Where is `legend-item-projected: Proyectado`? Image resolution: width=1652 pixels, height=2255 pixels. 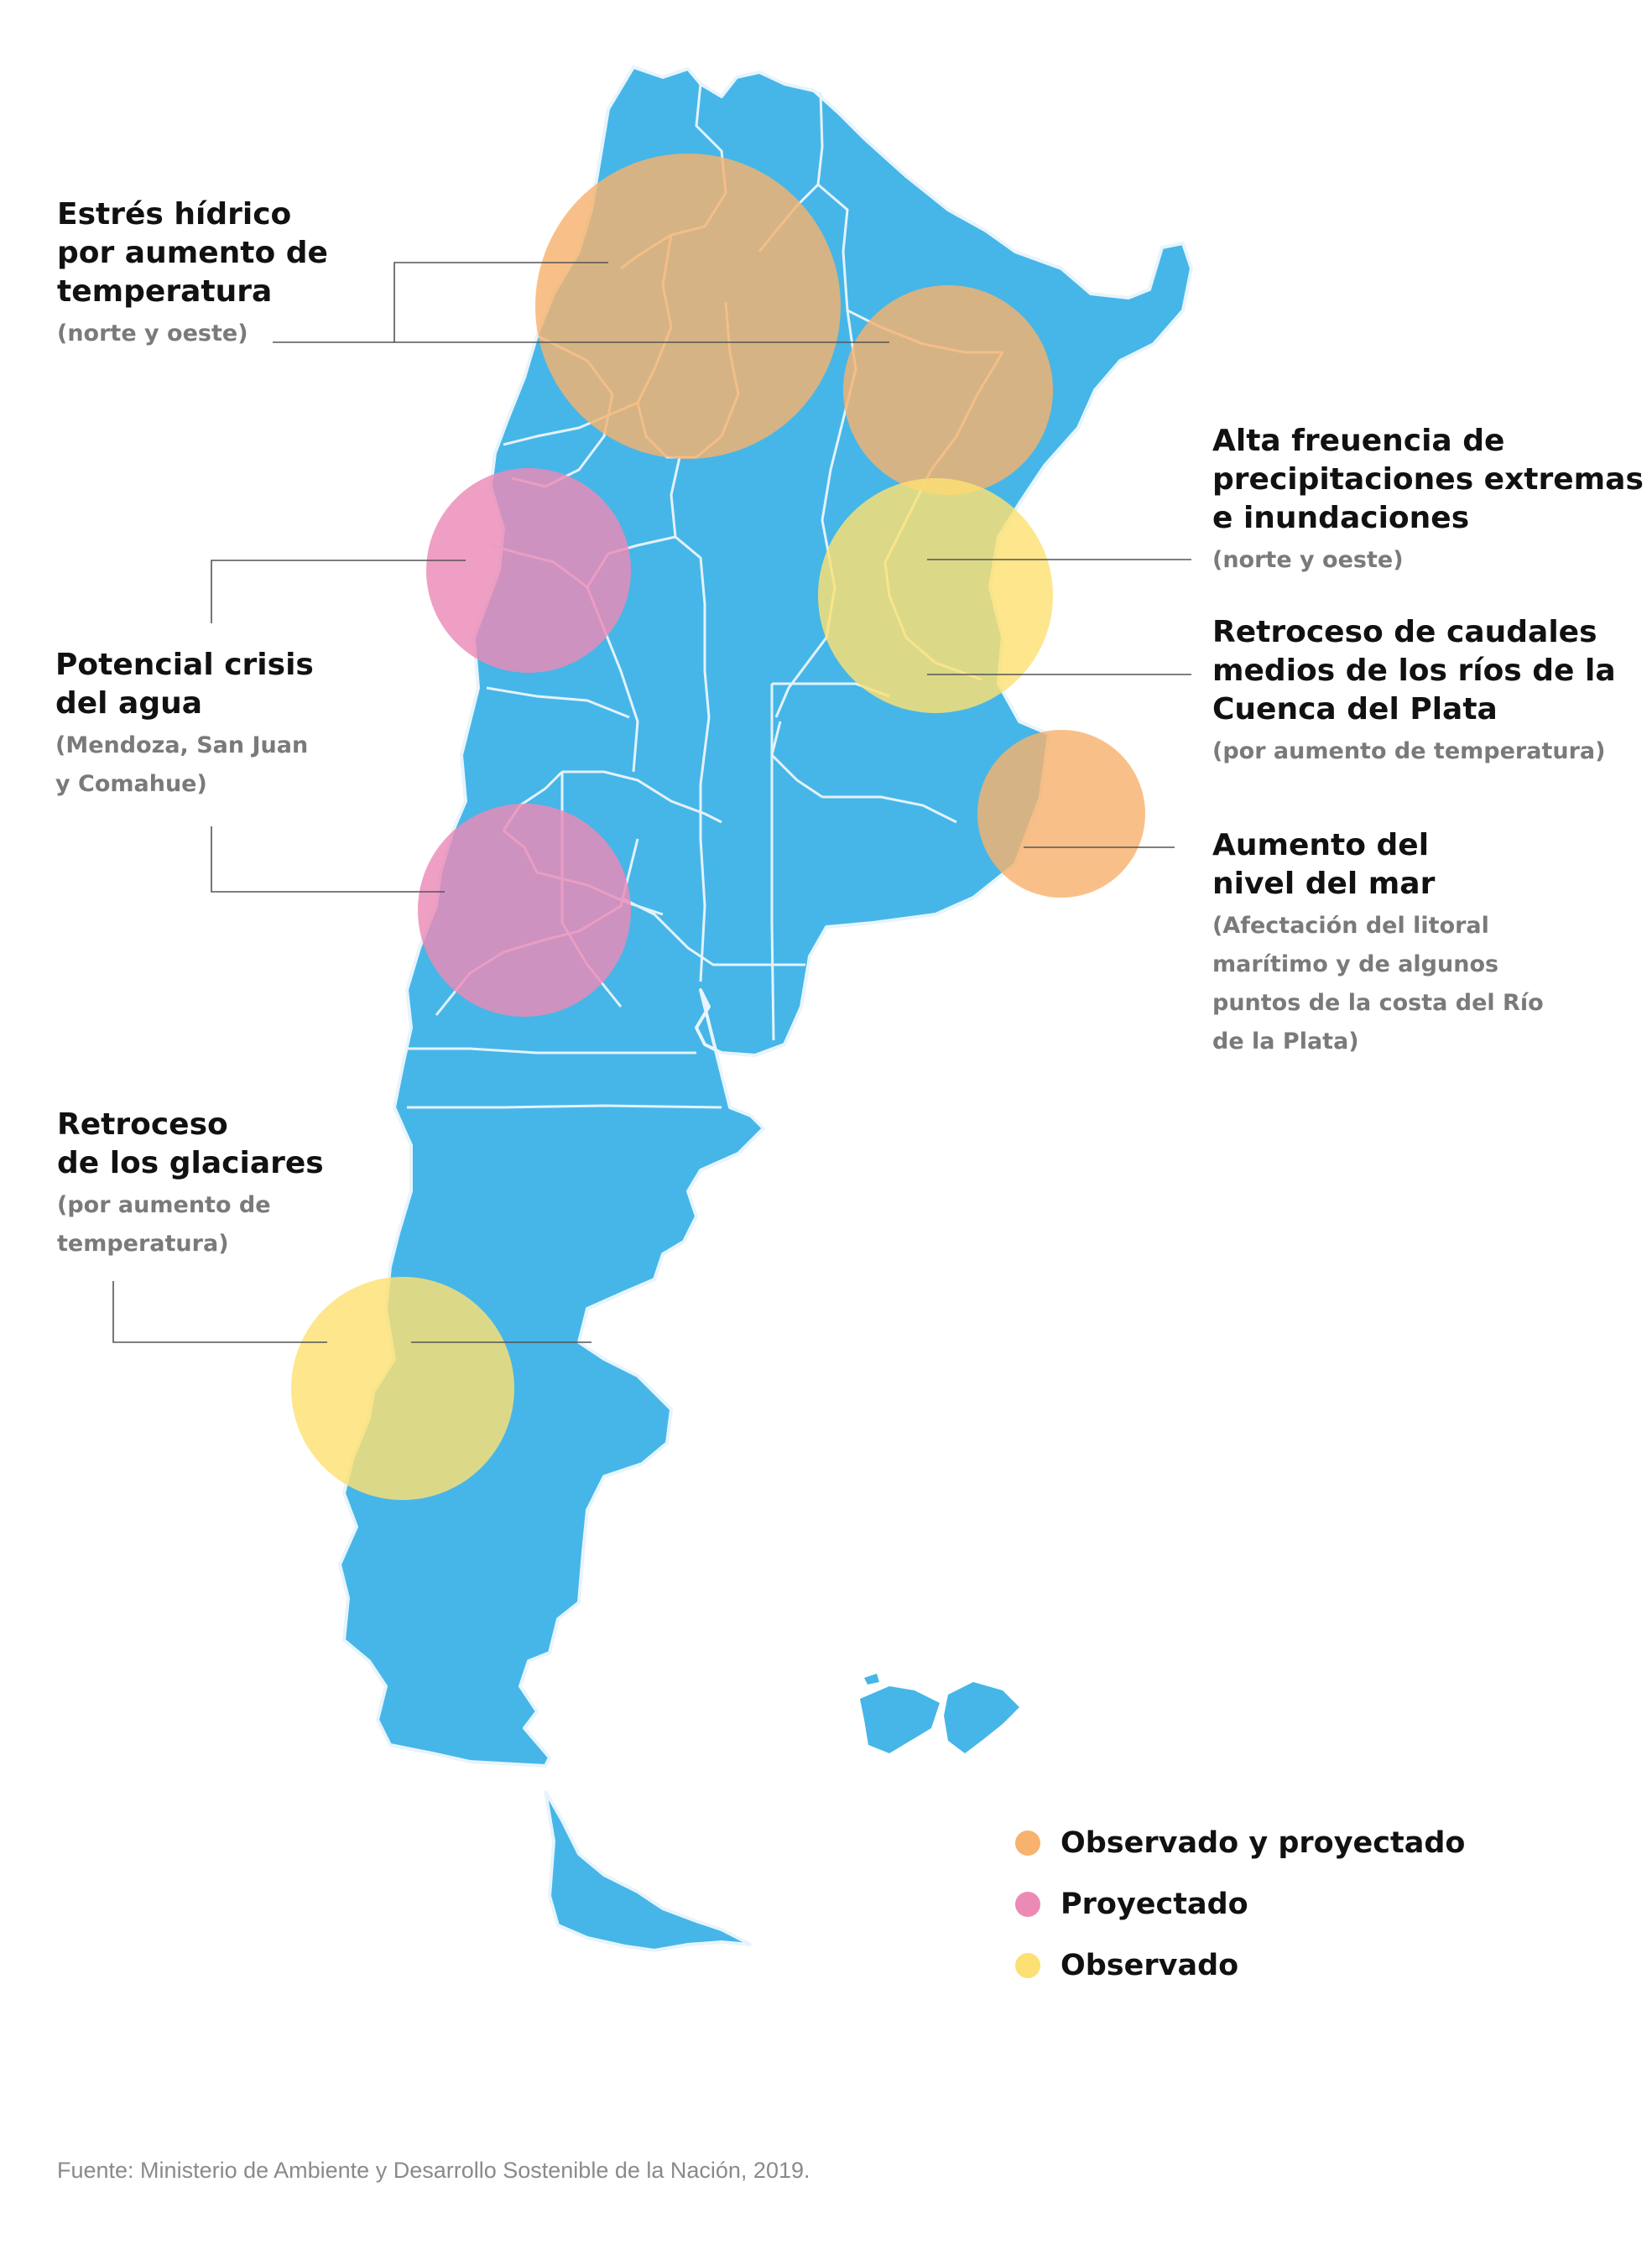
legend-item-projected: Proyectado is located at coordinates (1240, 1904).